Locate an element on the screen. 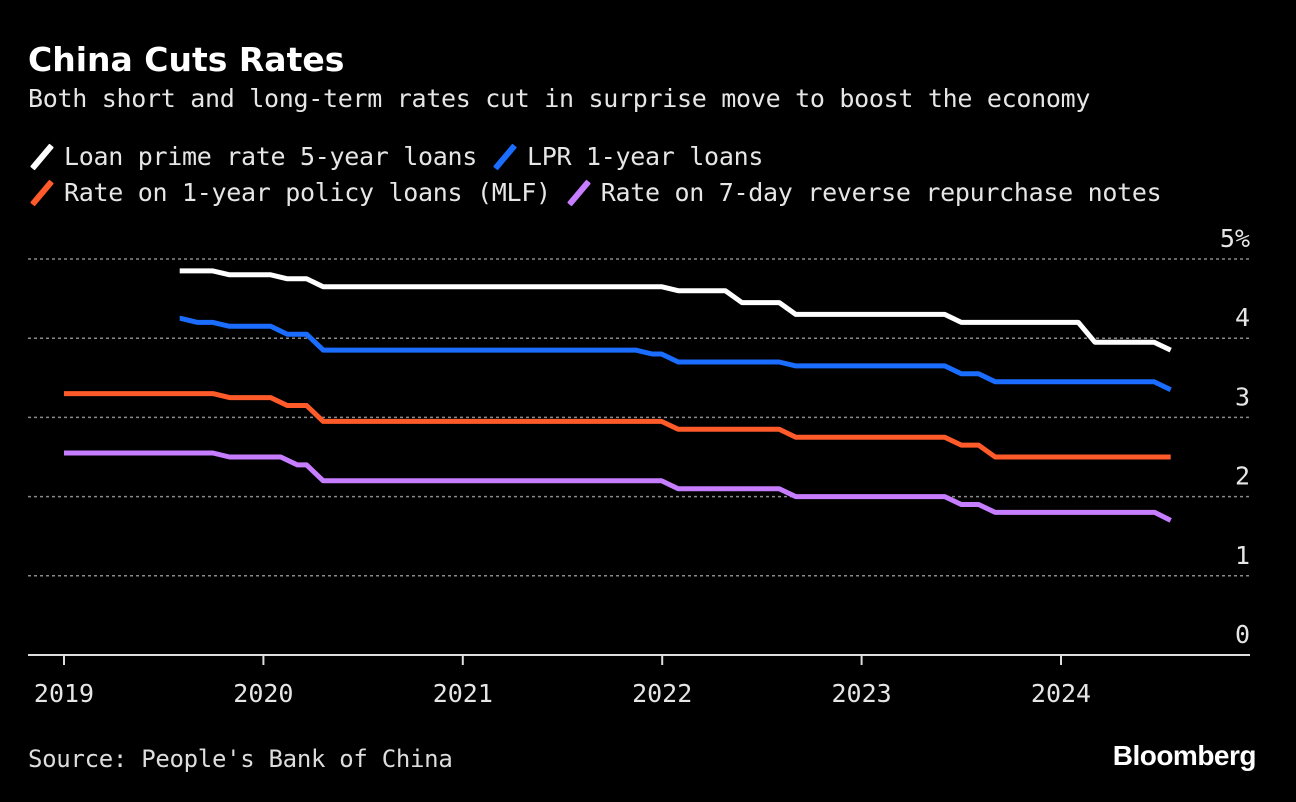  legend-item: LPR 1-year loans is located at coordinates (627, 156).